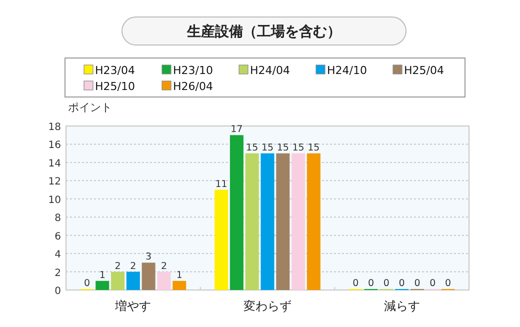 The image size is (520, 327). What do you see at coordinates (268, 306) in the screenshot?
I see `x-tick-label: 変わらず` at bounding box center [268, 306].